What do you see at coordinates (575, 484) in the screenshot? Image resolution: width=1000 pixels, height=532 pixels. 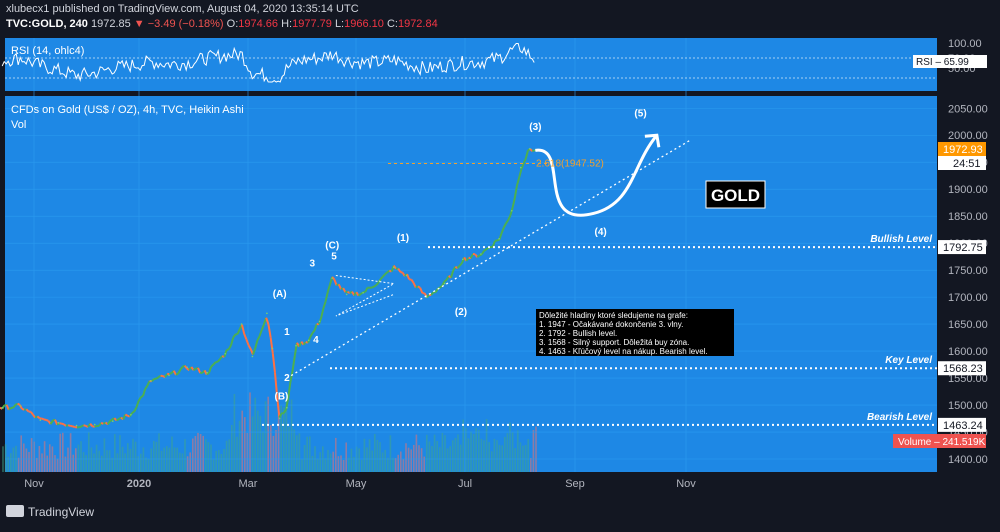 I see `time-tick-label: Sep` at bounding box center [575, 484].